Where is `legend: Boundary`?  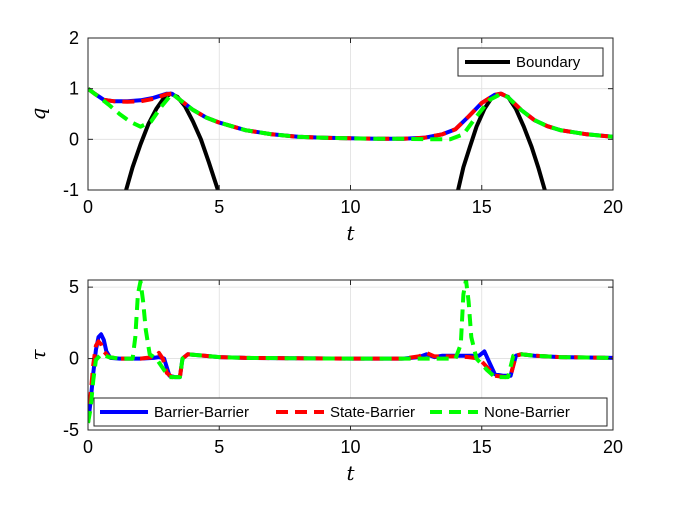 legend: Boundary is located at coordinates (530, 62).